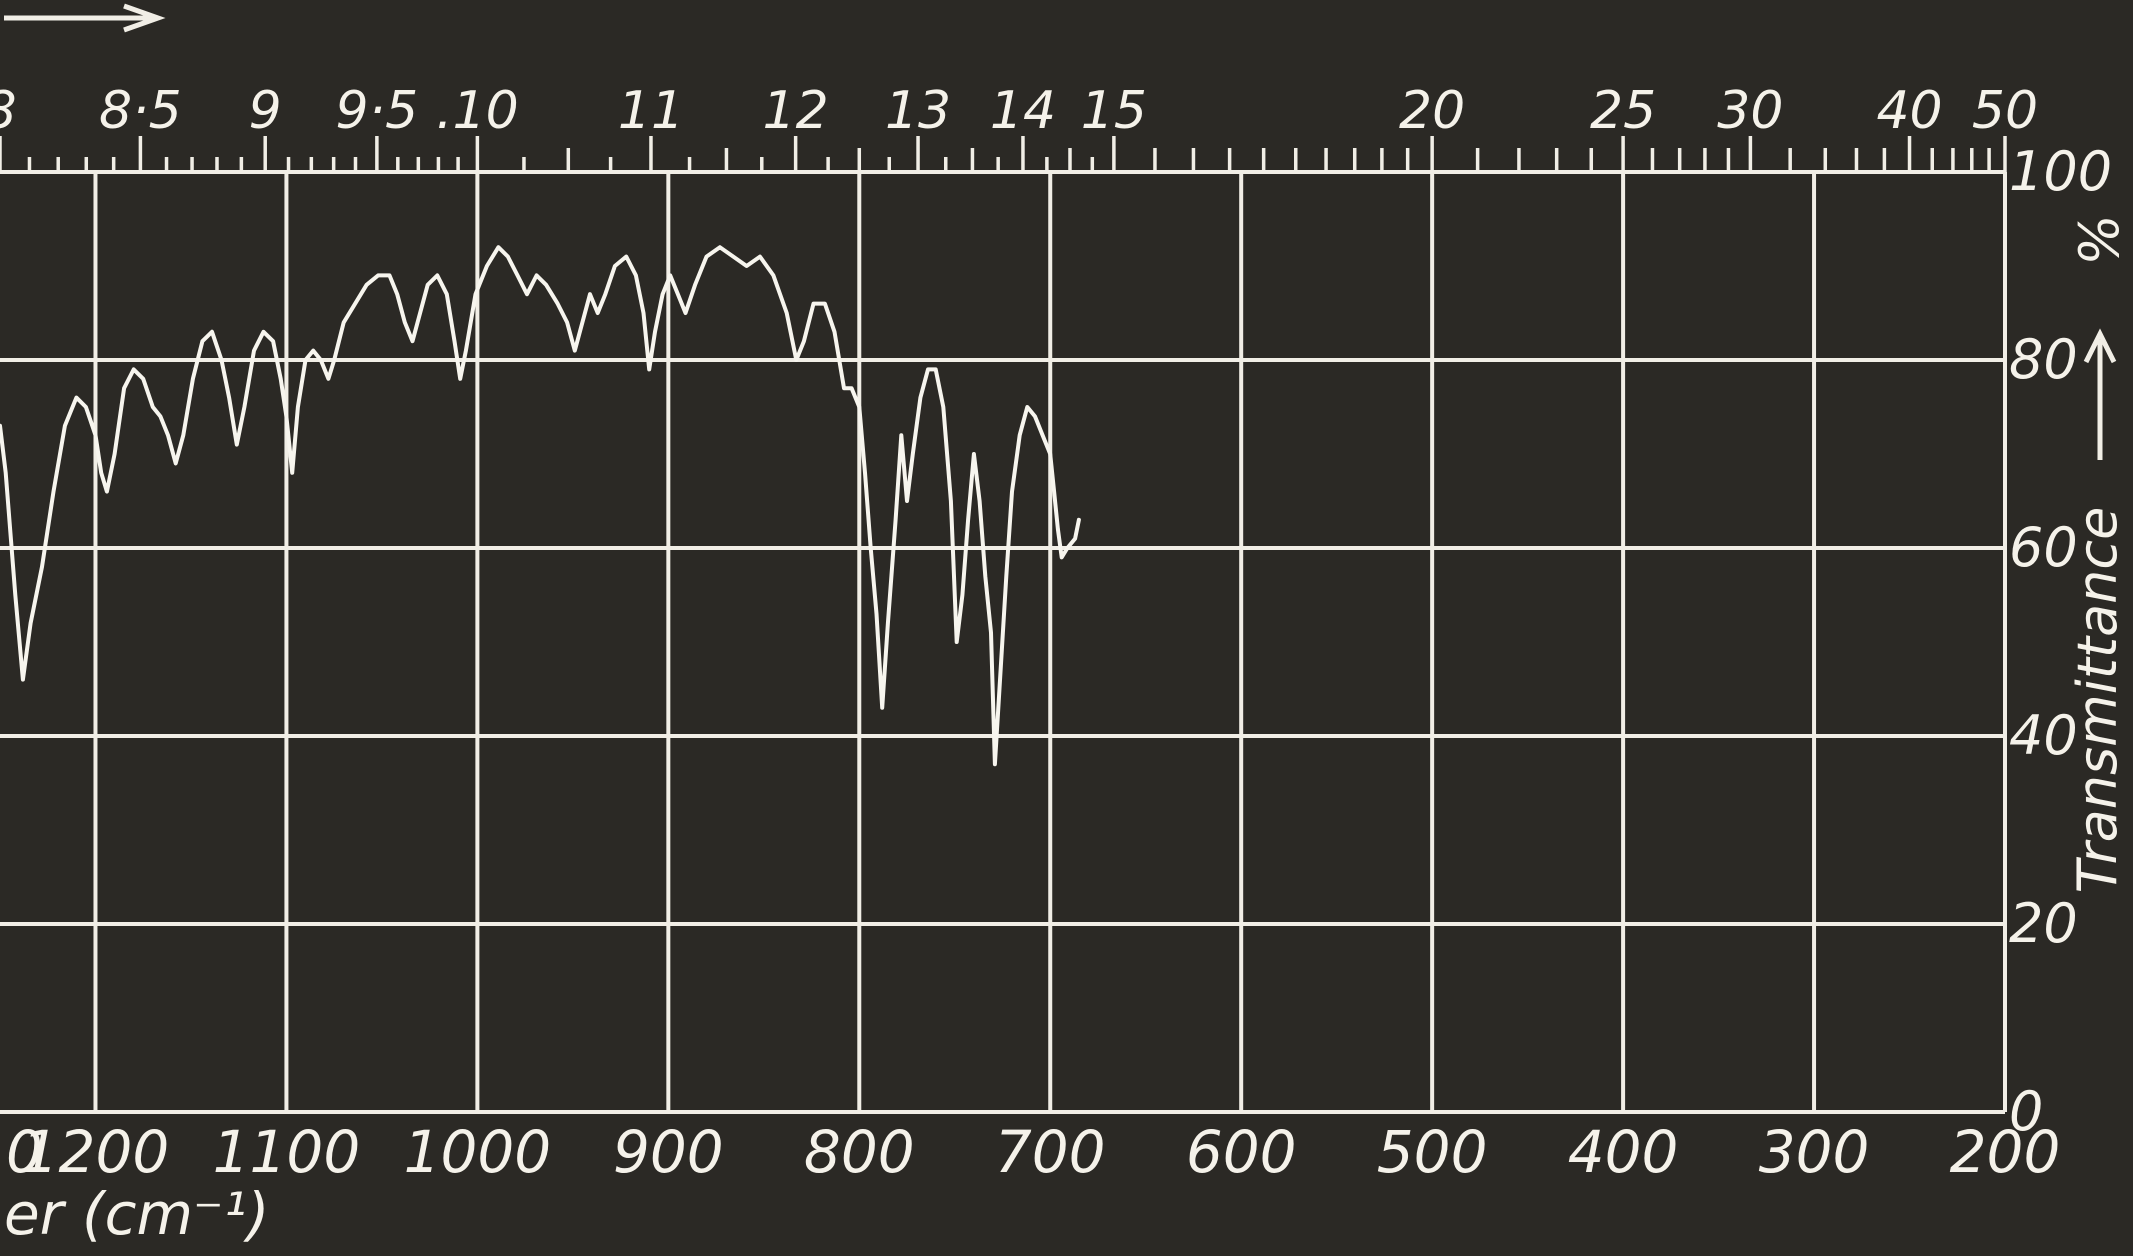 Image resolution: width=2133 pixels, height=1256 pixels. Describe the element at coordinates (651, 111) in the screenshot. I see `top-tick-label: 11` at that location.